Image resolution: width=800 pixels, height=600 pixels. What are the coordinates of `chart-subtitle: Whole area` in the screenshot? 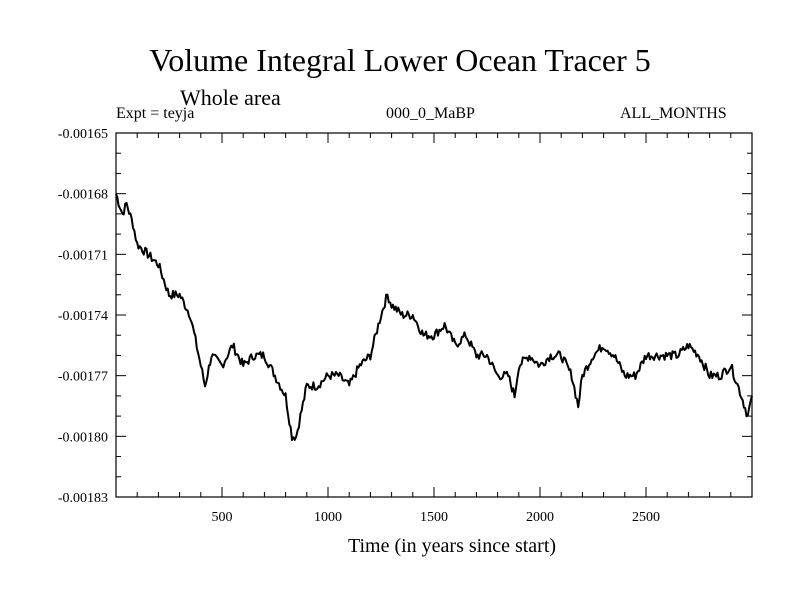 It's located at (230, 97).